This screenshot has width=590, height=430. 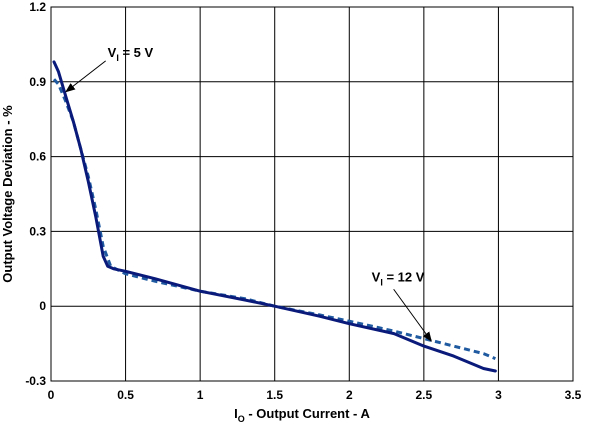 I want to click on x-tick-label: 0.5, so click(x=125, y=395).